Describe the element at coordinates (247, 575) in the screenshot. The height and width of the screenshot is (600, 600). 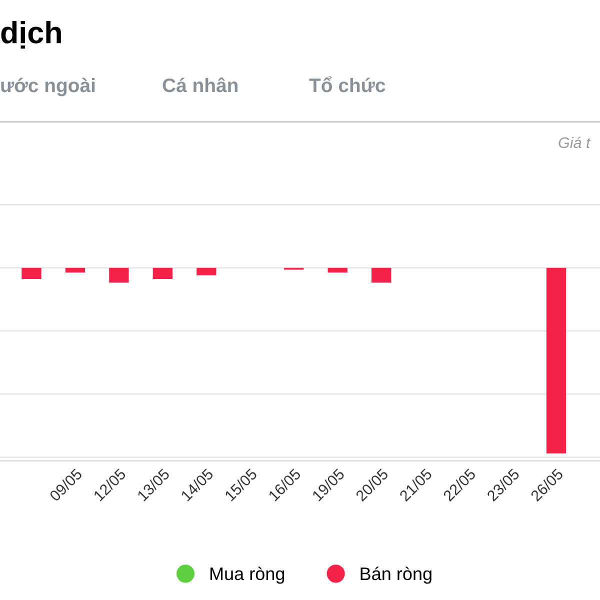
I see `legend-label: Mua ròng` at that location.